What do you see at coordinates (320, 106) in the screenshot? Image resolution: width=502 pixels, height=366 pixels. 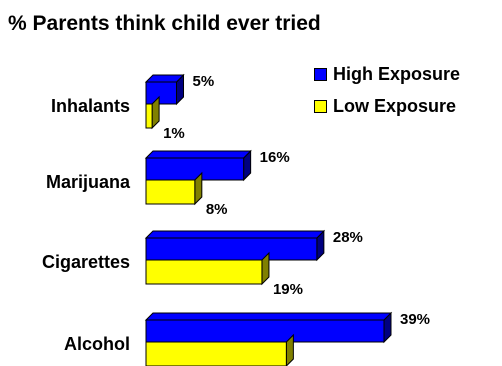 I see `legend-swatch-low-exposure` at bounding box center [320, 106].